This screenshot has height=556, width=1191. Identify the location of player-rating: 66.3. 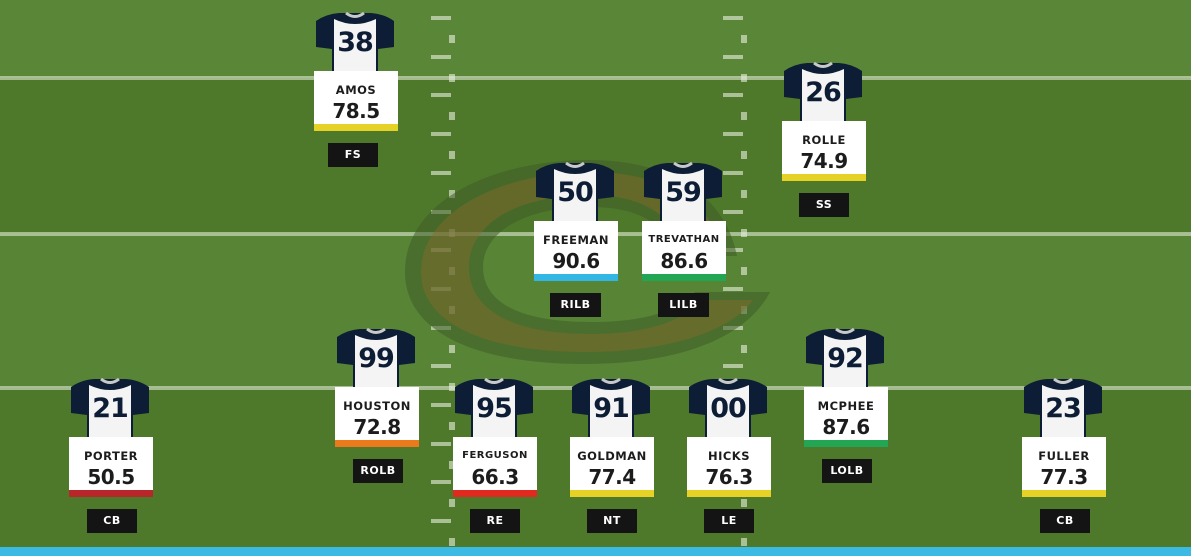
(495, 477).